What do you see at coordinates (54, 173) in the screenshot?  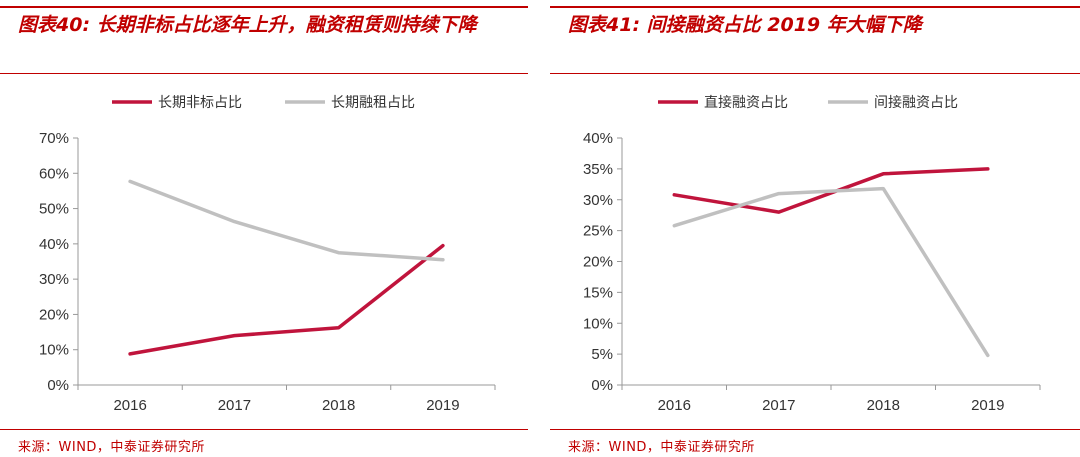 I see `y-tick-label: 60%` at bounding box center [54, 173].